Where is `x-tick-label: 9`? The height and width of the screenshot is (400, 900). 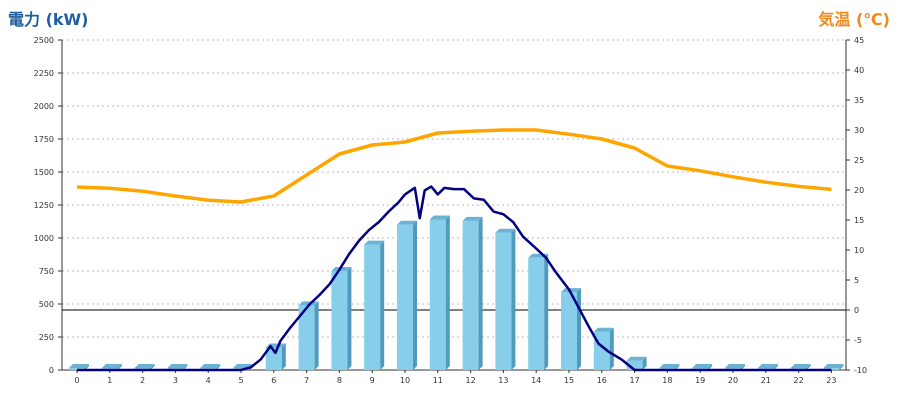 x-tick-label: 9 is located at coordinates (372, 380).